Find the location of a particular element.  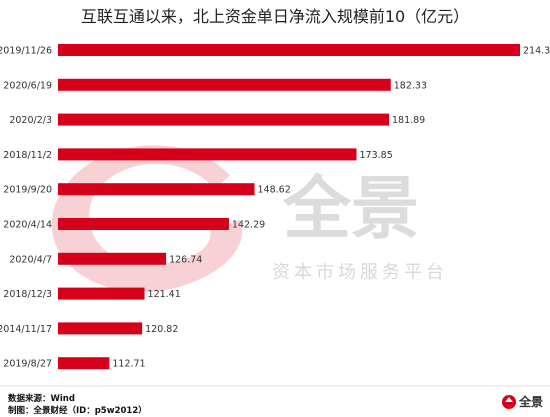

category-label: 2018/11/2 is located at coordinates (27, 155).